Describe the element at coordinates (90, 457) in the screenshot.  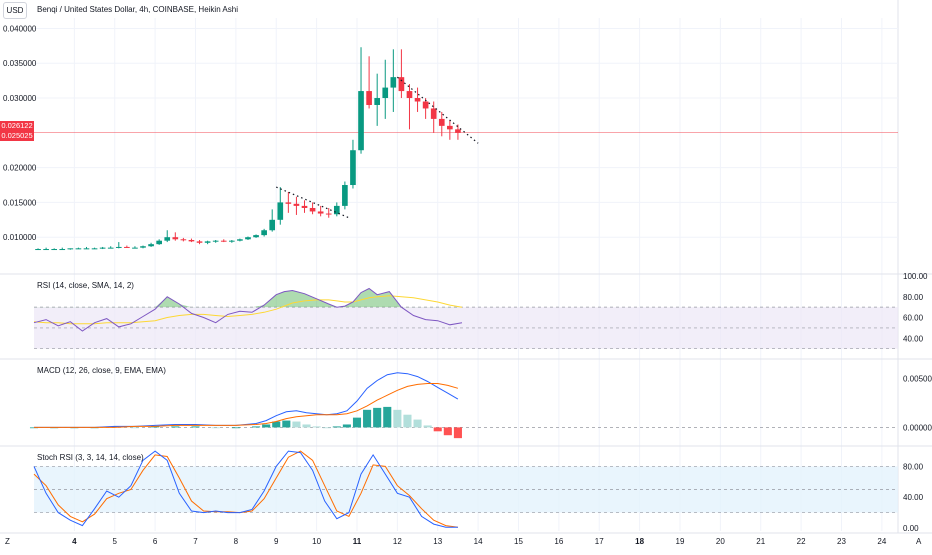
I see `stoch-pane-title: Stoch RSI (3, 3, 14, 14, close)` at that location.